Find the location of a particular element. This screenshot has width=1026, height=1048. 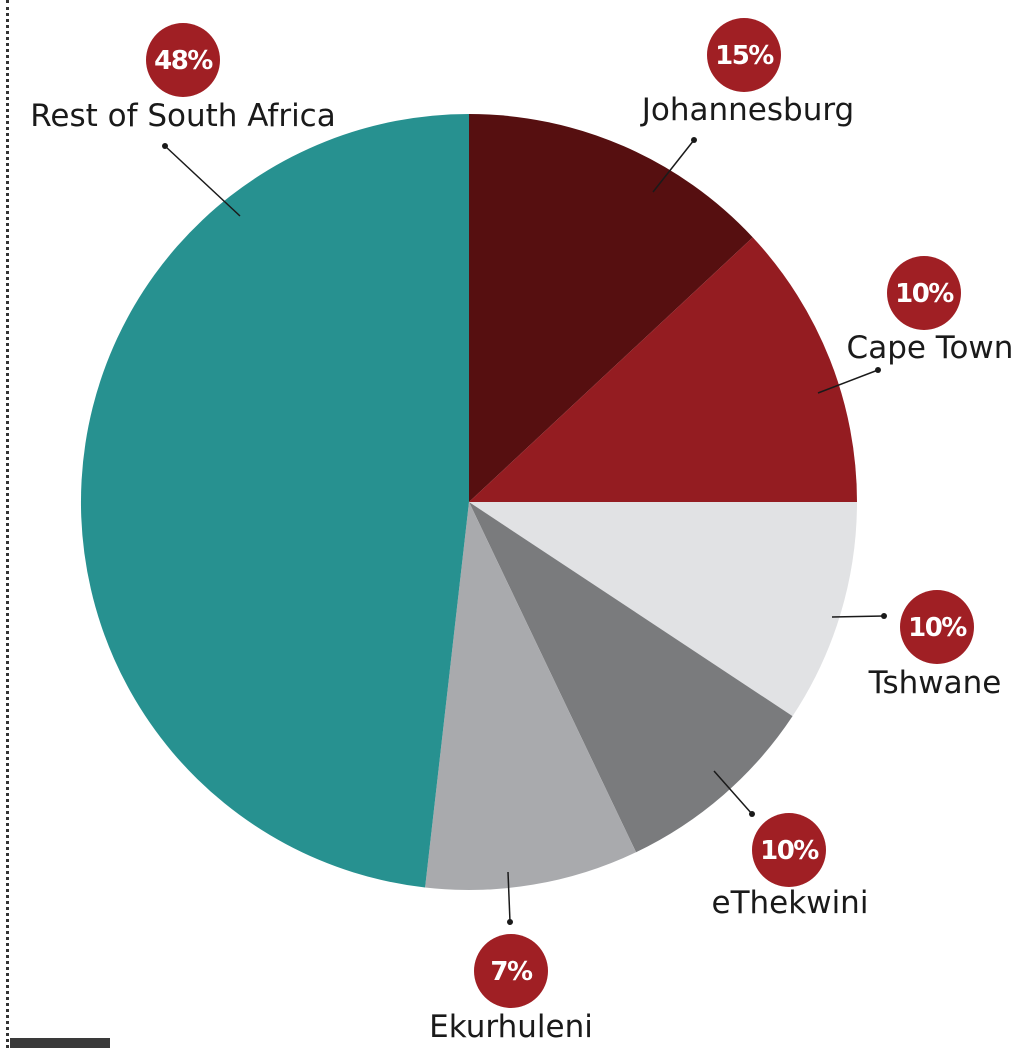

percent-label-johannesburg: 15% is located at coordinates (744, 56).